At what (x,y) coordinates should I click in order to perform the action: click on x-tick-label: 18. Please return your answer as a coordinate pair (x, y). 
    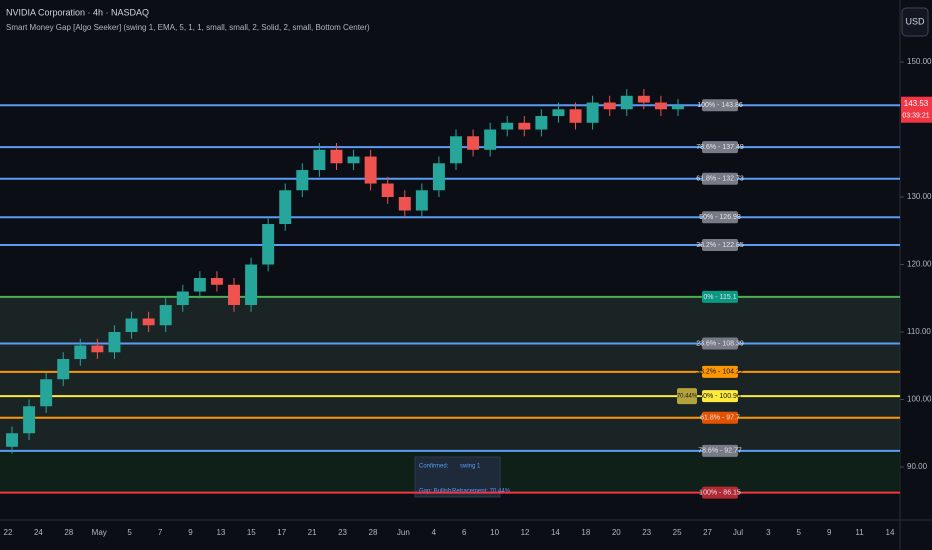
    Looking at the image, I should click on (585, 532).